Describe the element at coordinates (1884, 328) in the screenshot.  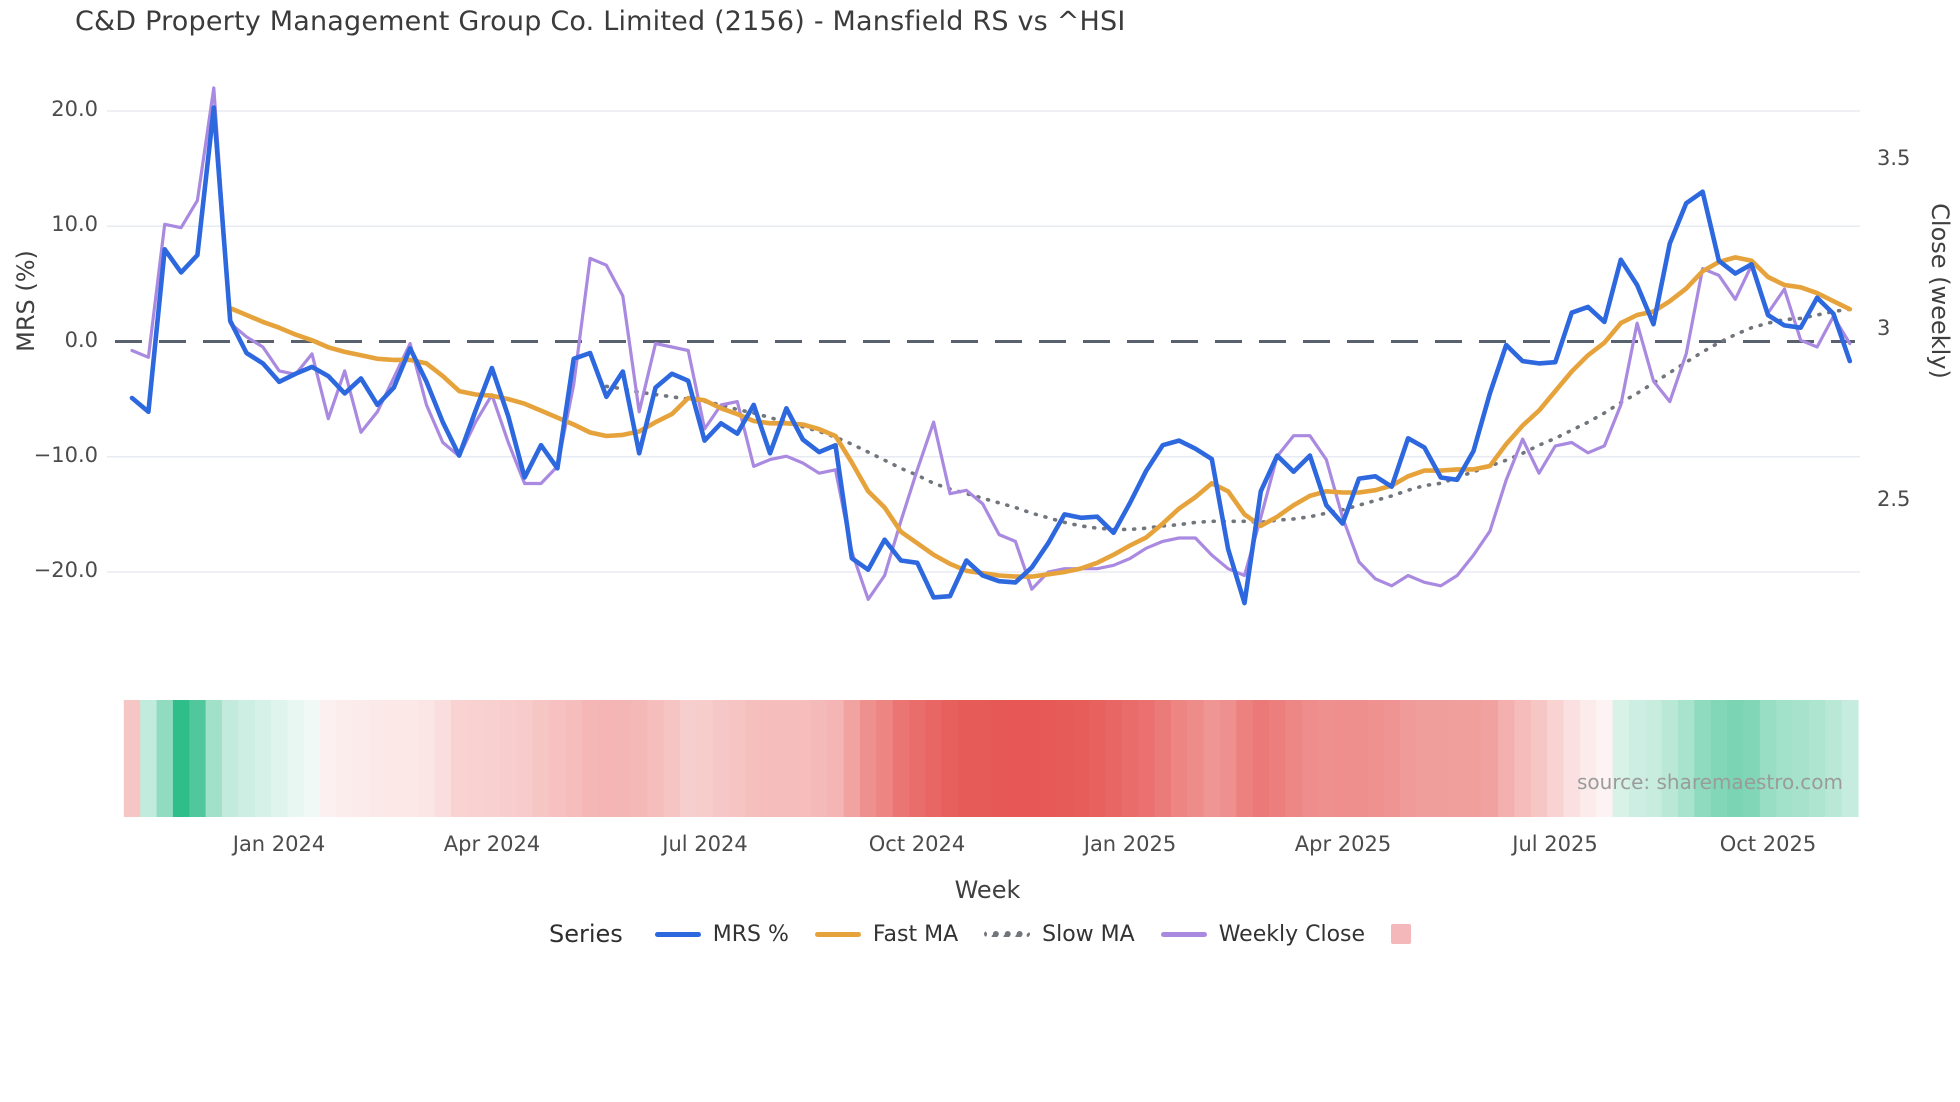
I see `y-tick-right: 3` at that location.